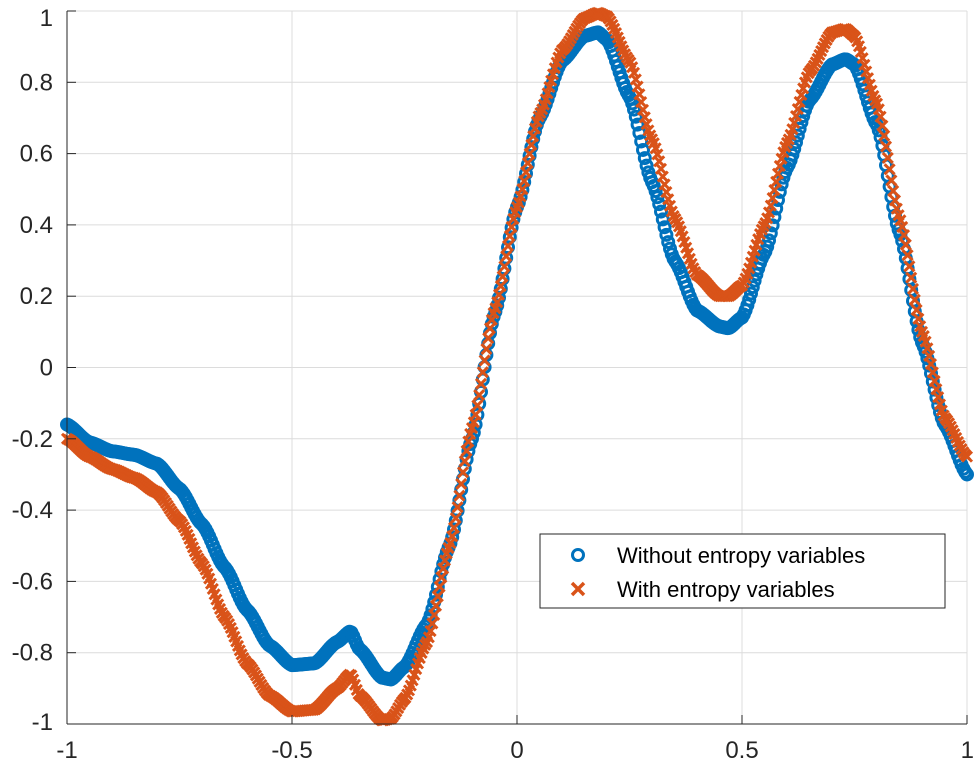 The height and width of the screenshot is (765, 978). What do you see at coordinates (32, 439) in the screenshot?
I see `y-tick-label: -0.2` at bounding box center [32, 439].